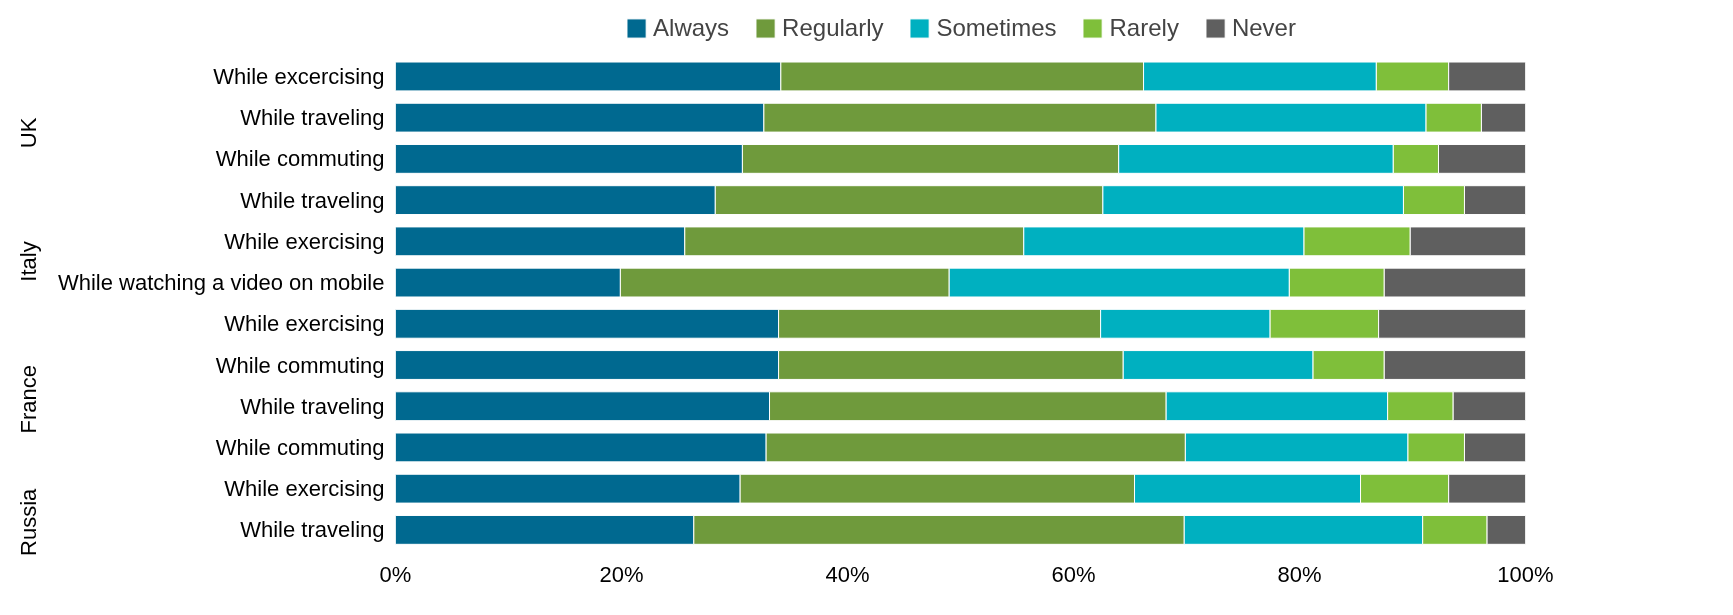 The image size is (1733, 615). I want to click on x-tick-label: 40%, so click(847, 574).